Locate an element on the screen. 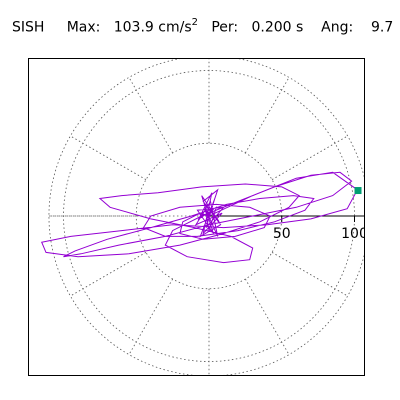 The width and height of the screenshot is (400, 400). angle-label: Ang: is located at coordinates (337, 27).